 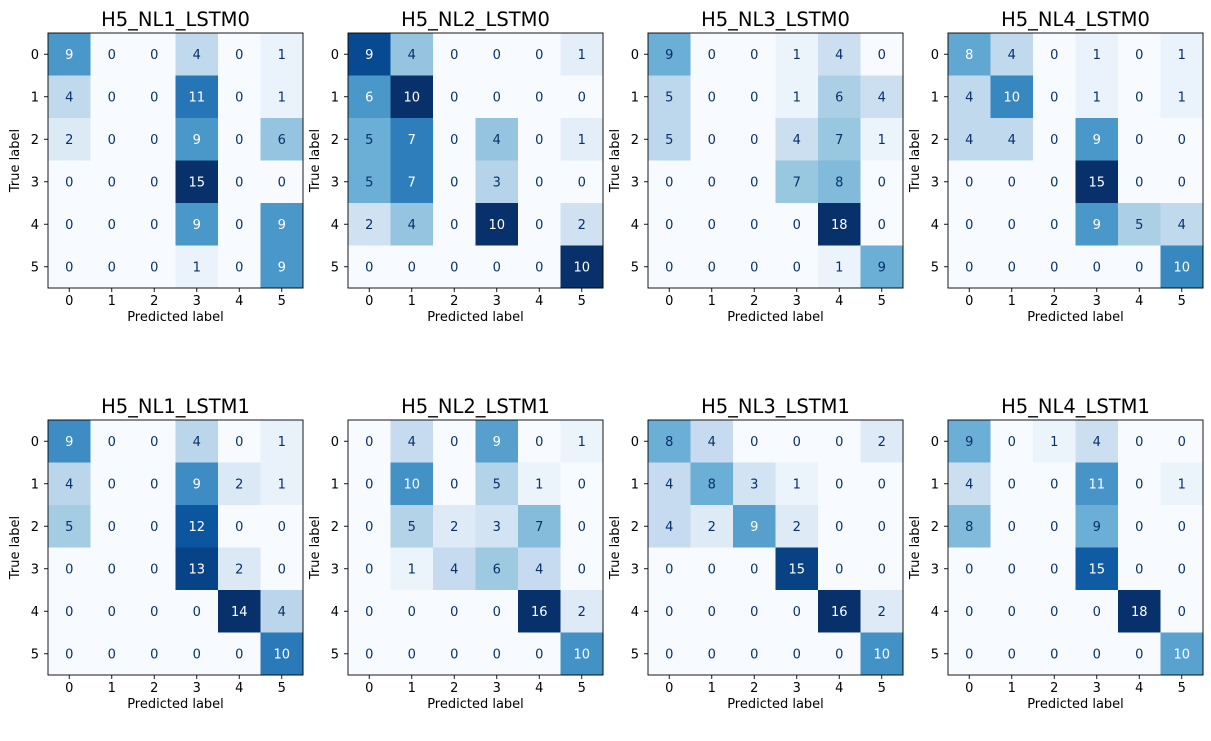 I want to click on cell-value-label: 10, so click(x=496, y=225).